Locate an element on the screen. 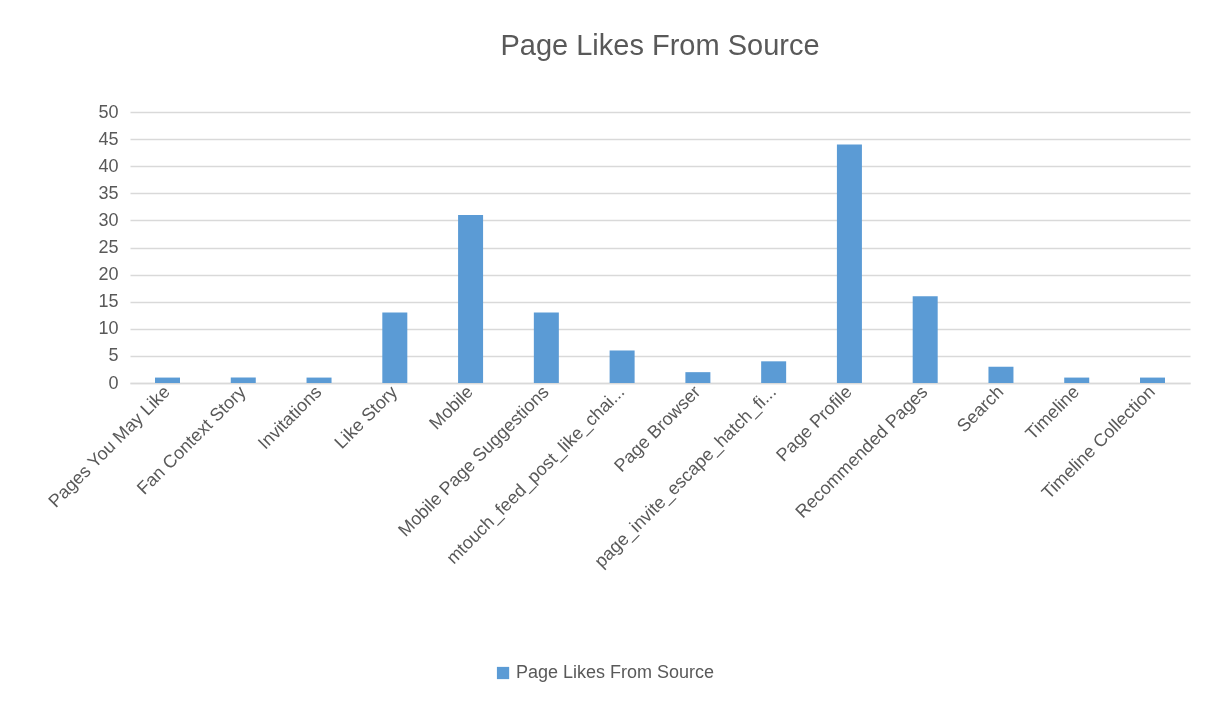  y-tick-label: 35 is located at coordinates (108, 192).